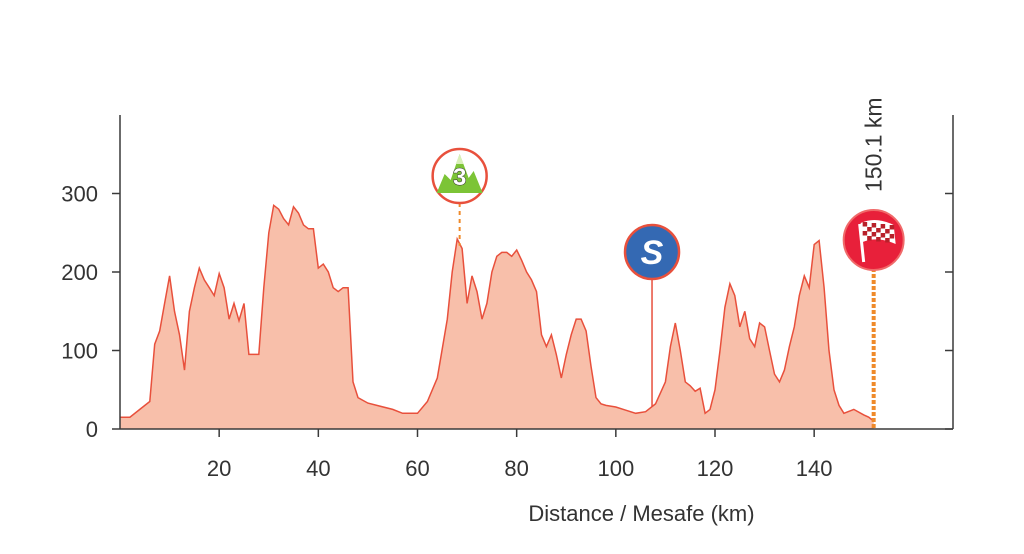 This screenshot has height=554, width=1024. I want to click on x-axis-title: Distance / Mesafe (km), so click(641, 513).